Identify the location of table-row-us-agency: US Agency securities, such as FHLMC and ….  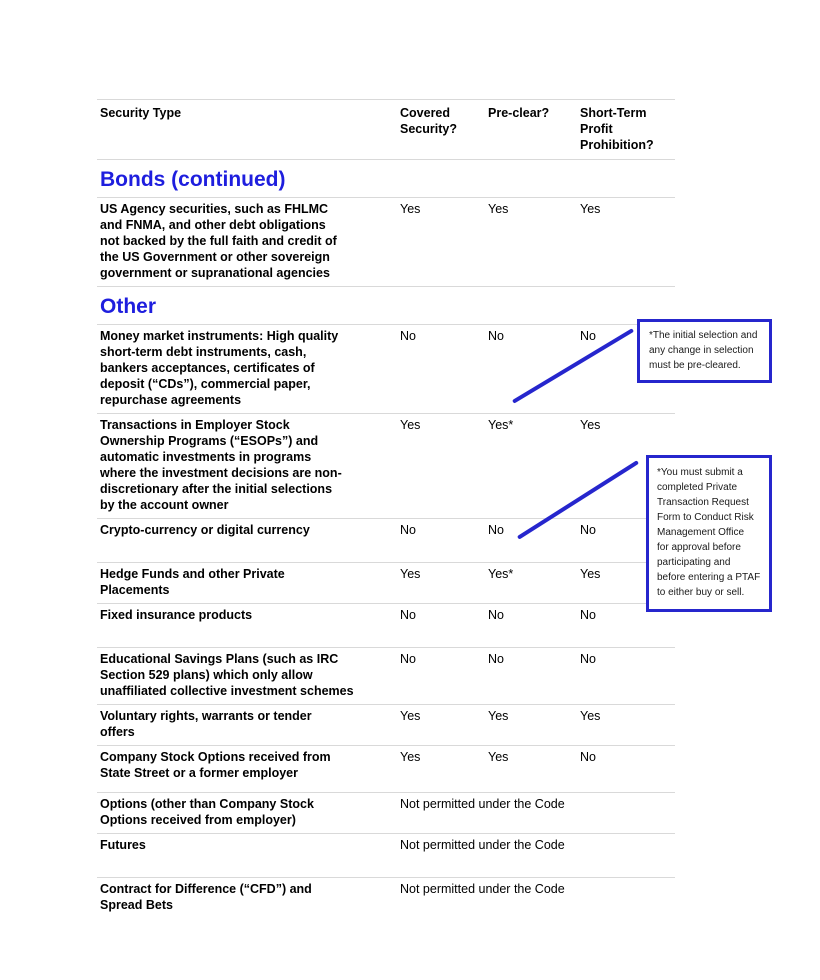
(386, 242).